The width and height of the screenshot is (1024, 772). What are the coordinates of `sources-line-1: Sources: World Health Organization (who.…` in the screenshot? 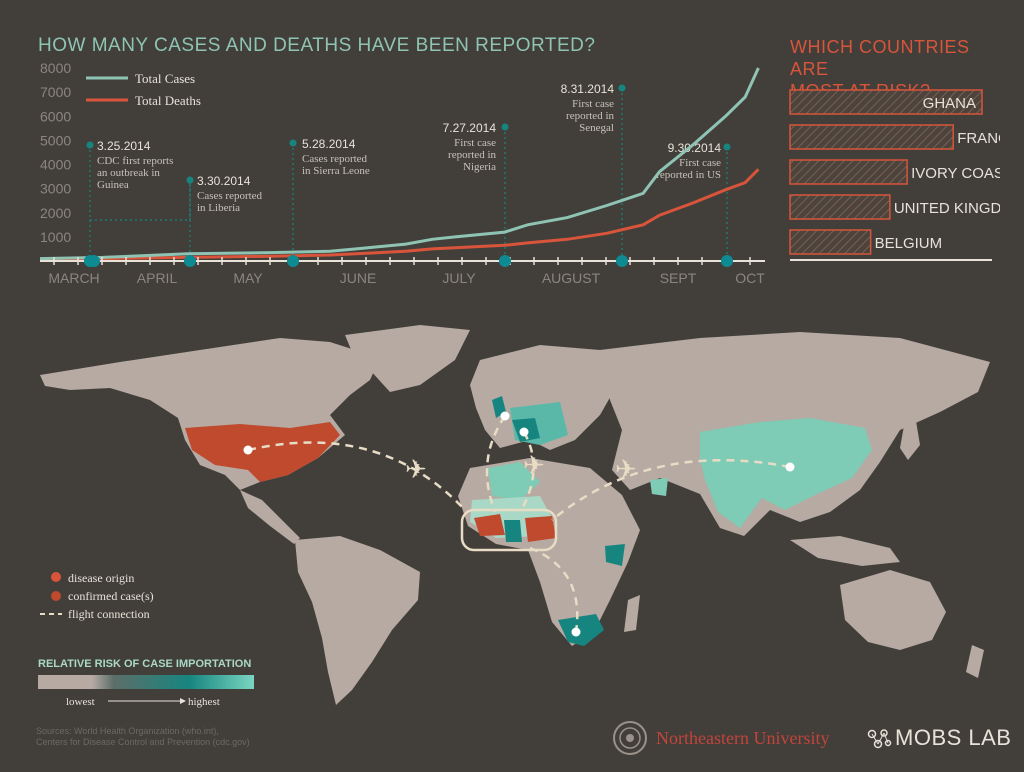 It's located at (127, 731).